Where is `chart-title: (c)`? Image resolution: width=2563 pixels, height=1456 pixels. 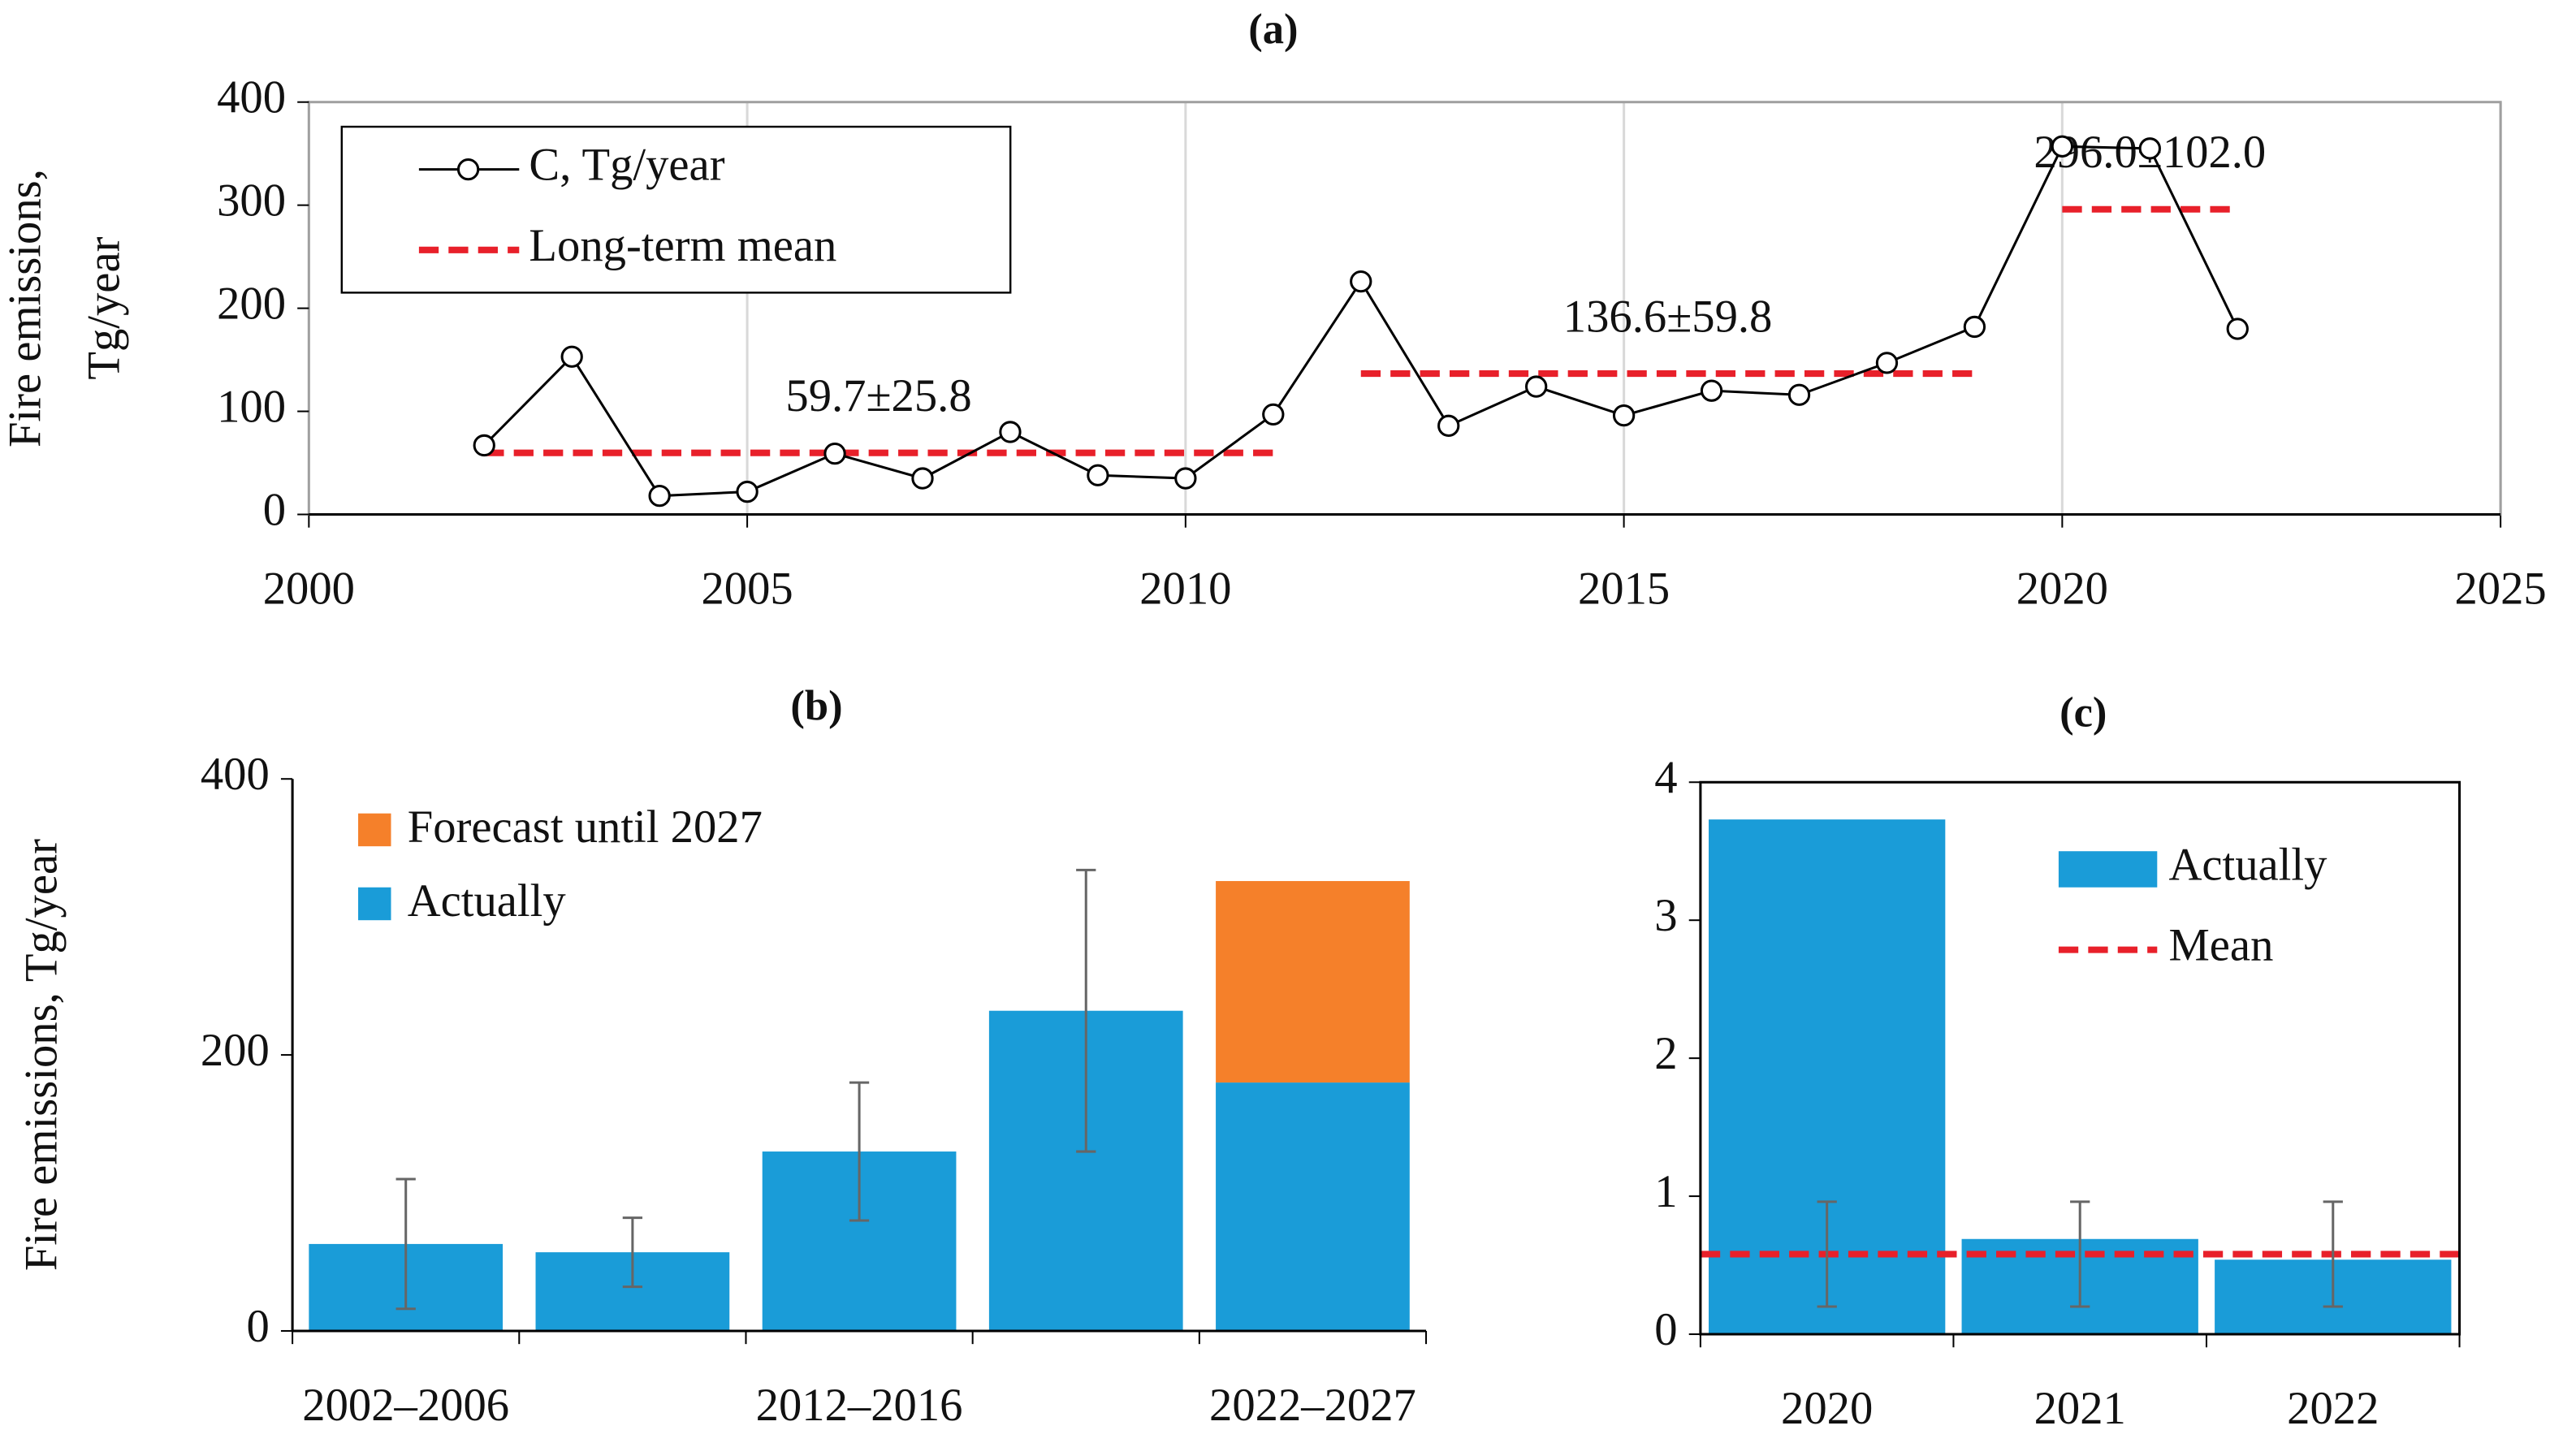
chart-title: (c) is located at coordinates (2083, 712).